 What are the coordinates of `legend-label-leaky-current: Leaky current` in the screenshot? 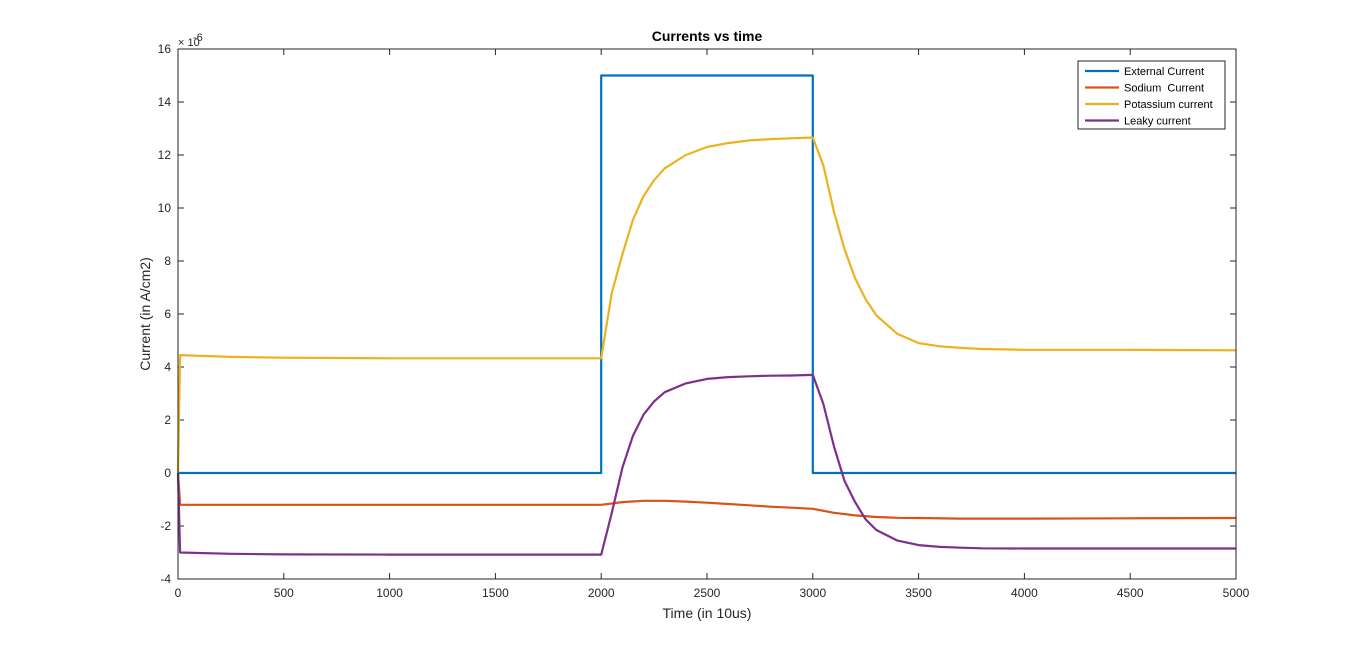 It's located at (1157, 122).